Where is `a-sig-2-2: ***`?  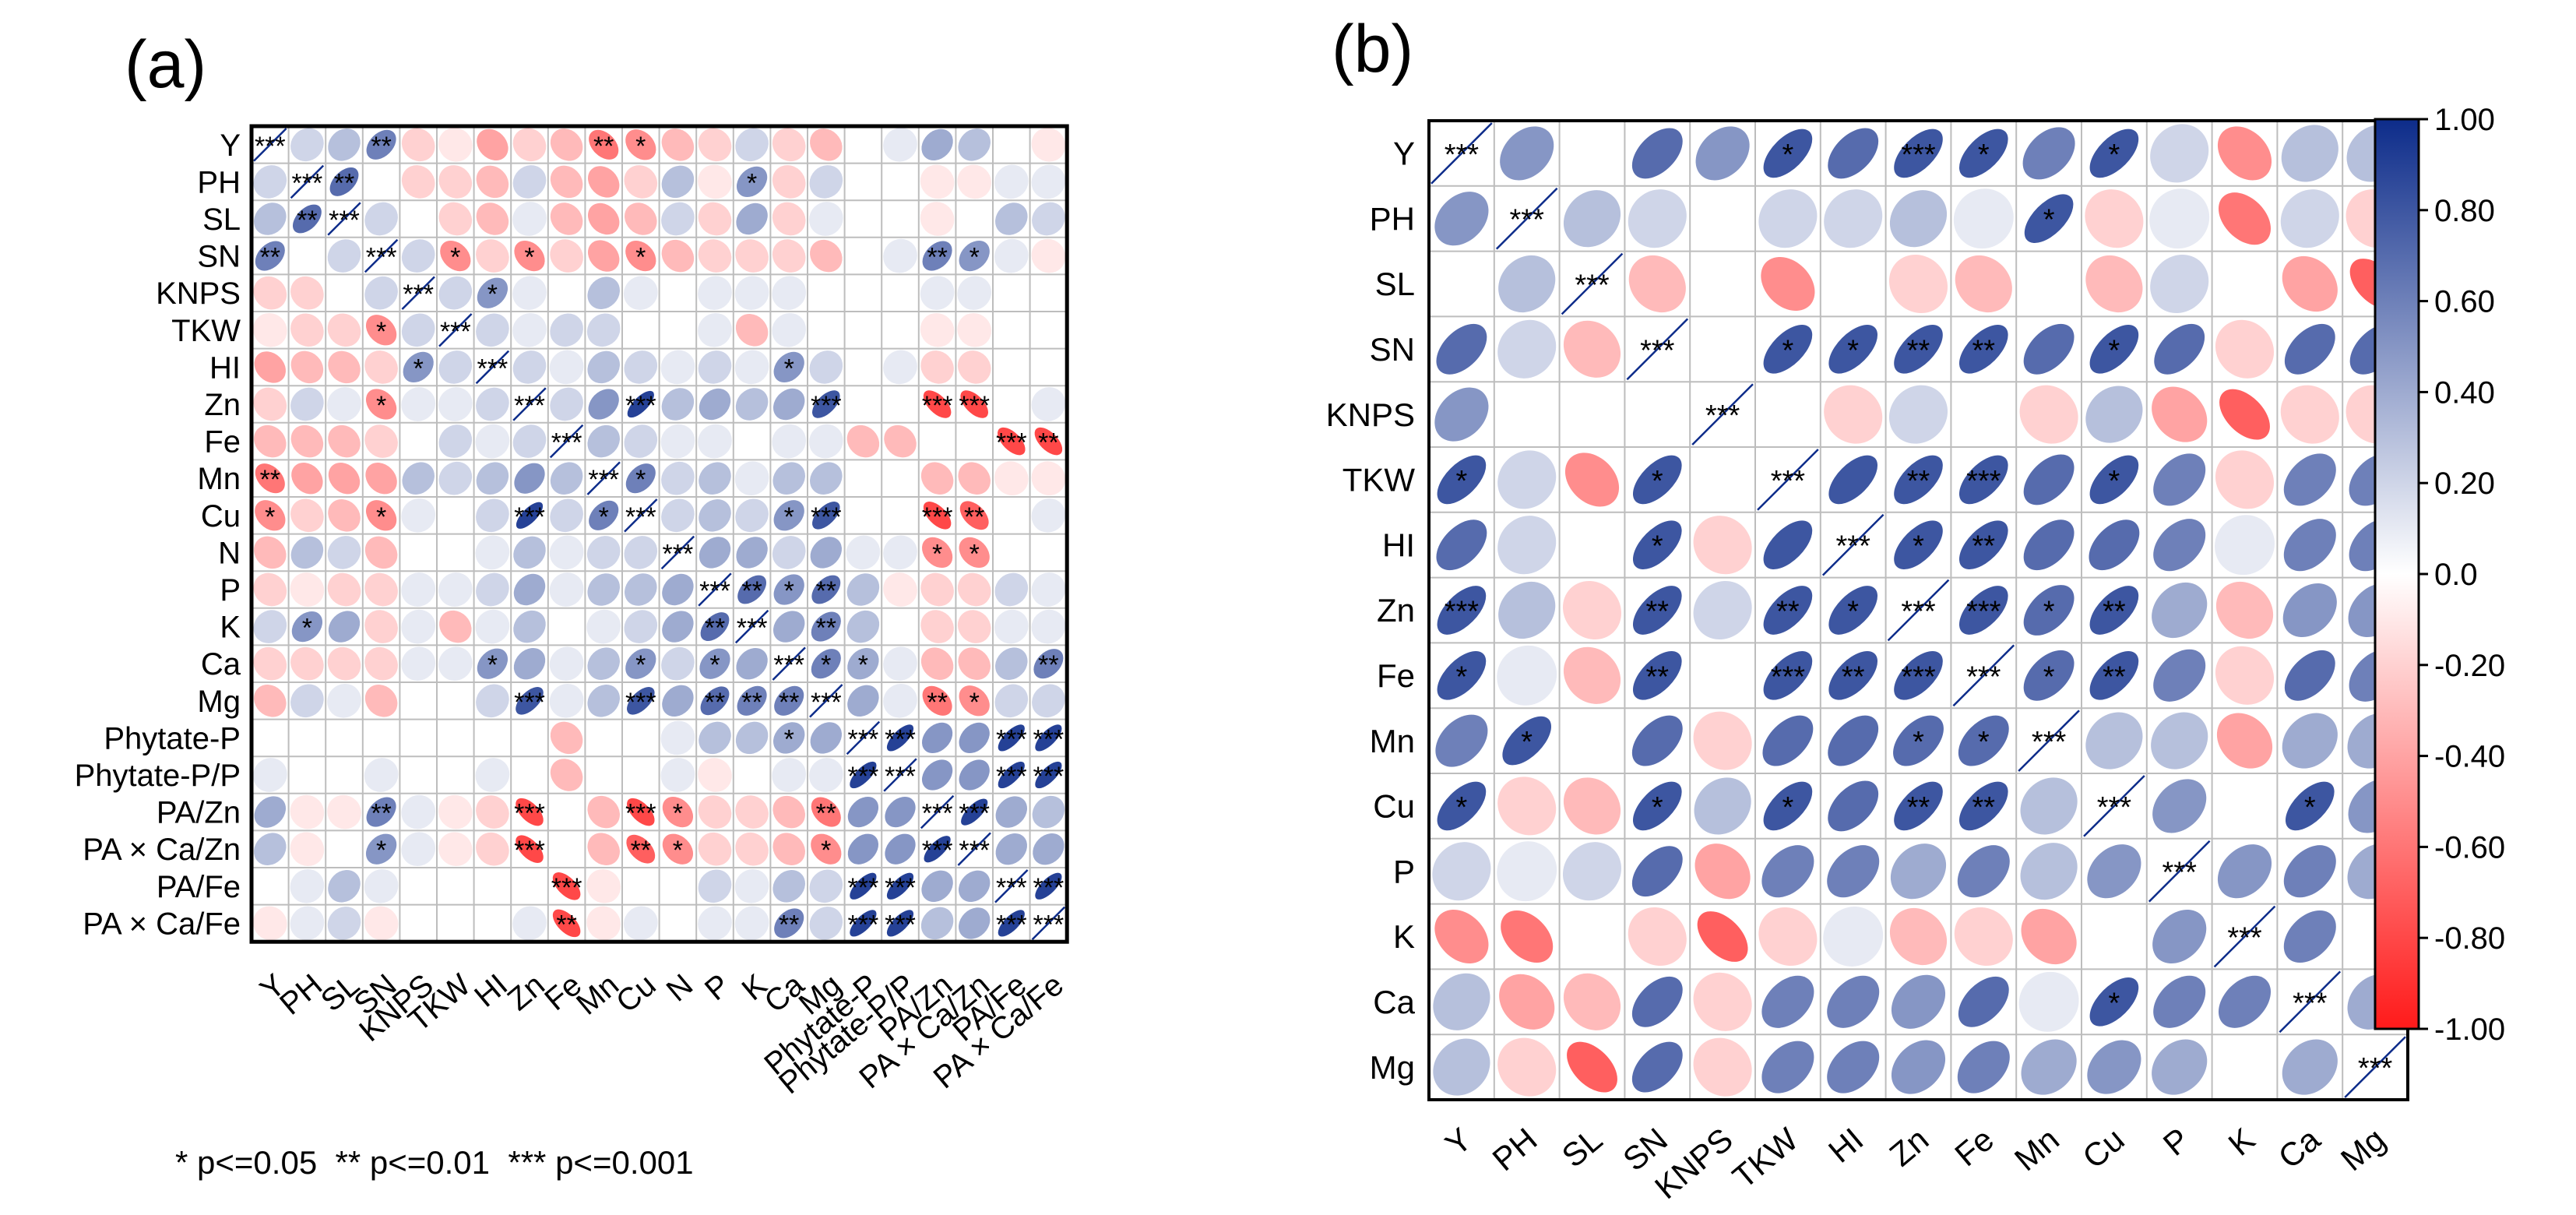
a-sig-2-2: *** is located at coordinates (344, 220).